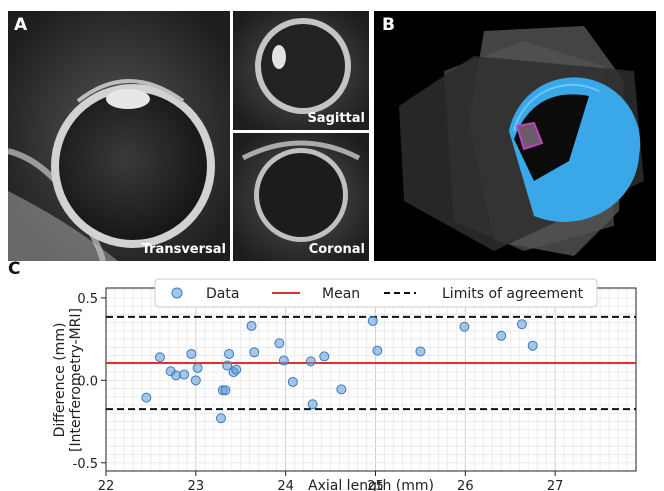 The height and width of the screenshot is (491, 664). I want to click on legend: Data Mean Limits of agreement, so click(376, 293).